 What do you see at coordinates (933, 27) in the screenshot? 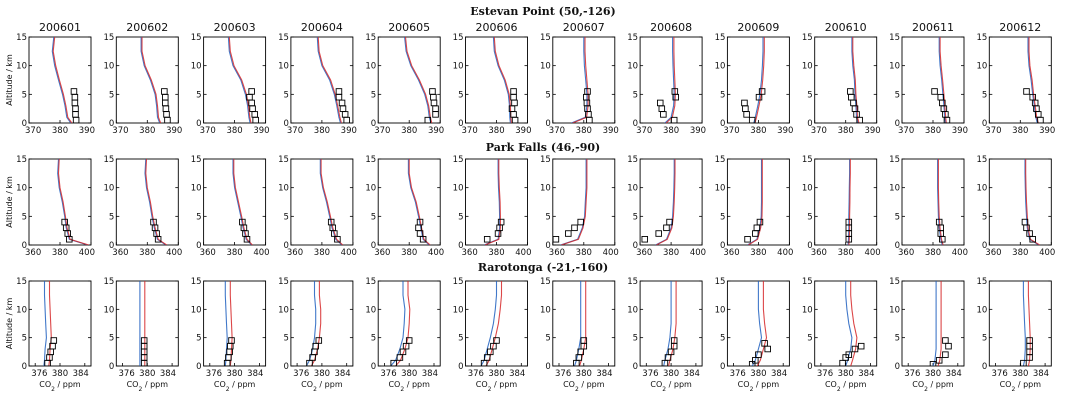
I see `month-label: 200611` at bounding box center [933, 27].